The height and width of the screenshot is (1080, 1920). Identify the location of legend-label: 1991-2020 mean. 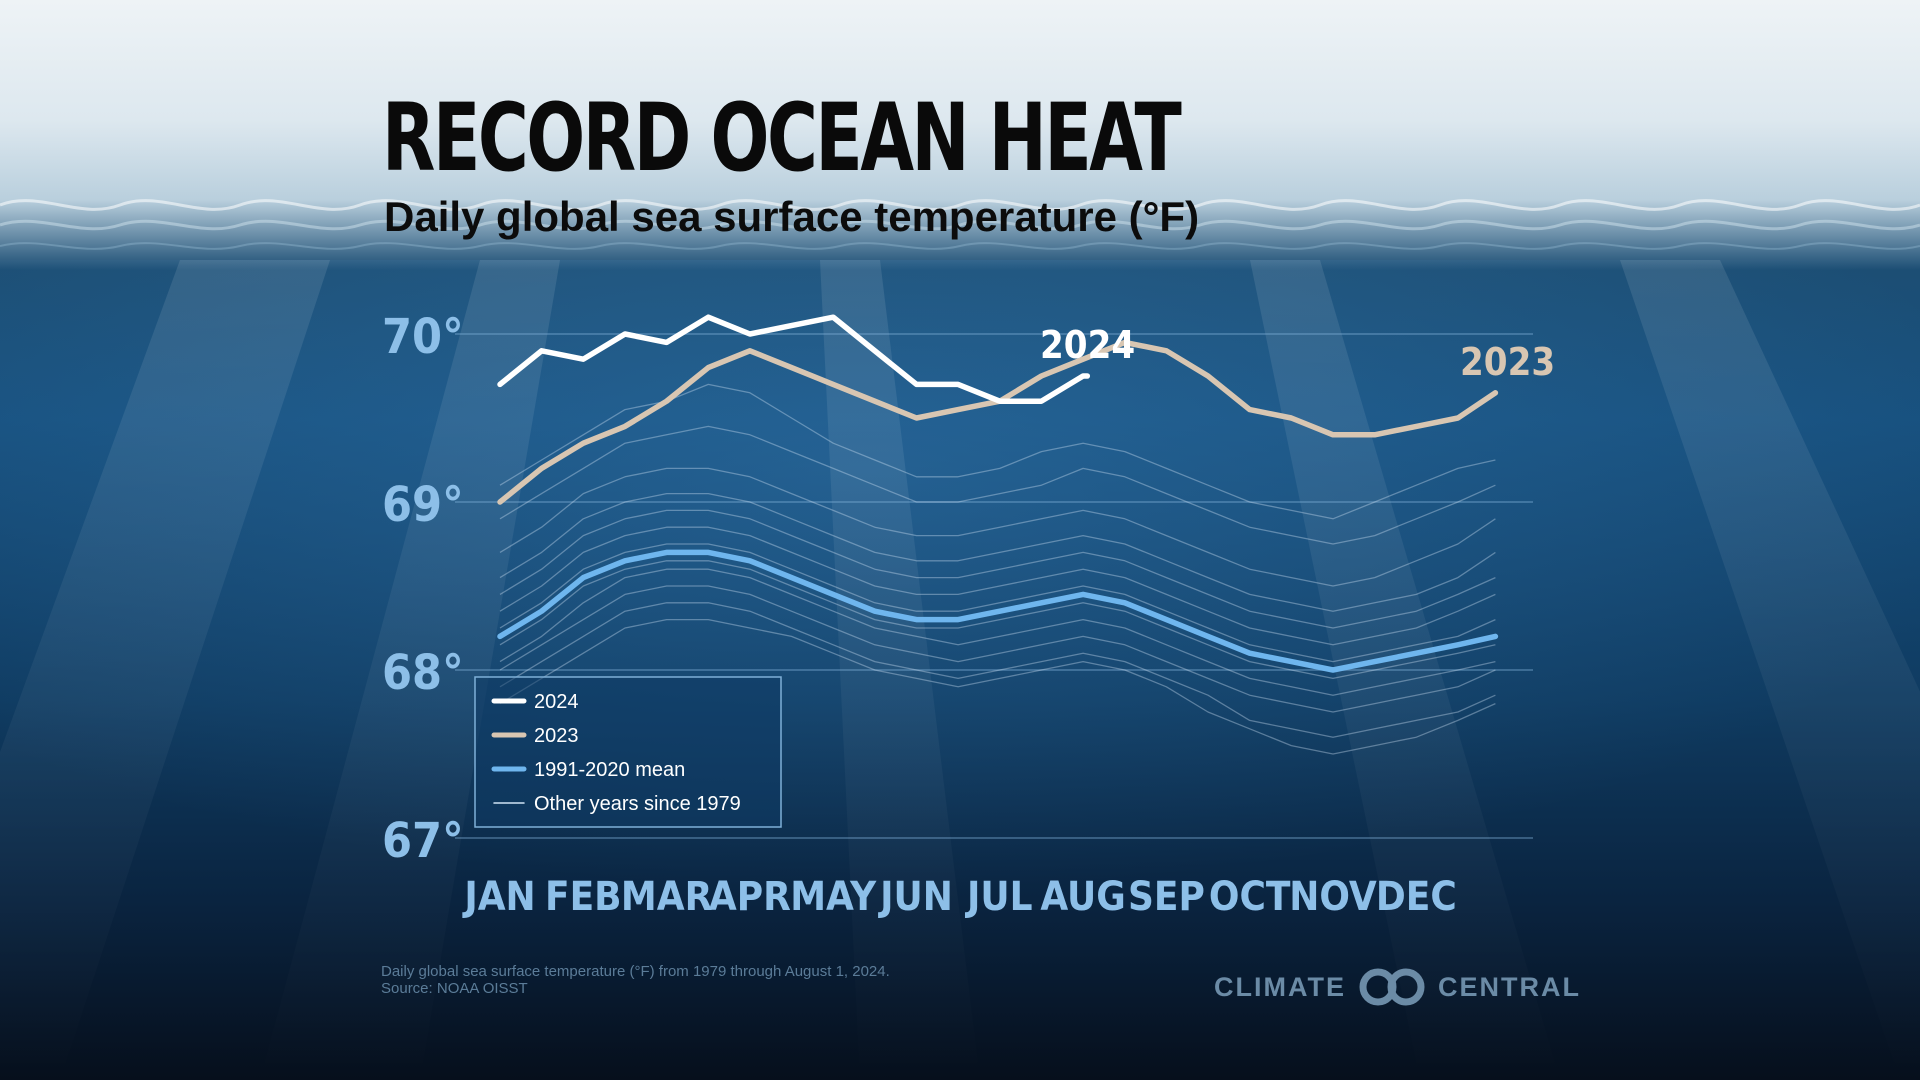
(609, 770).